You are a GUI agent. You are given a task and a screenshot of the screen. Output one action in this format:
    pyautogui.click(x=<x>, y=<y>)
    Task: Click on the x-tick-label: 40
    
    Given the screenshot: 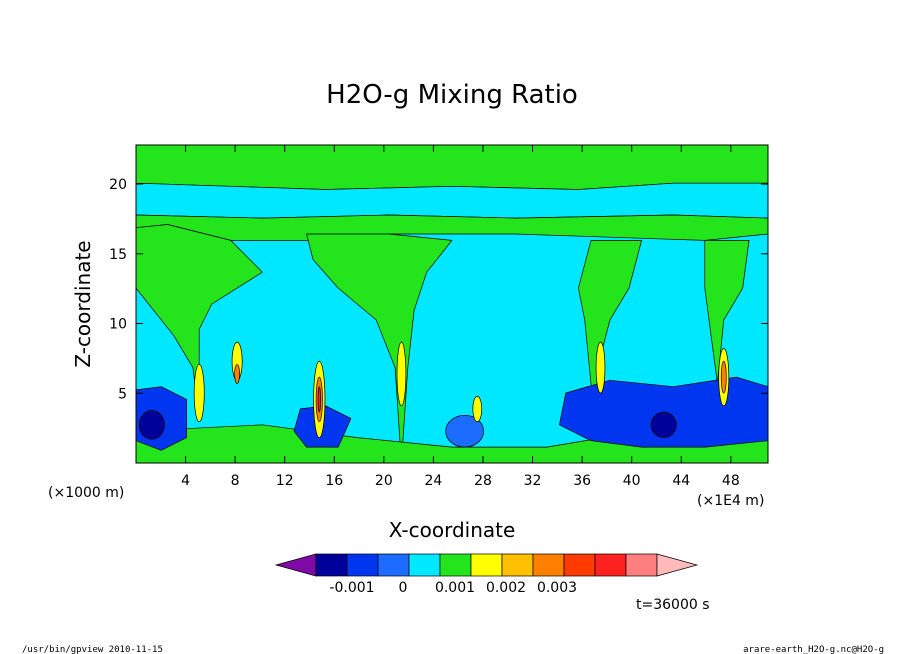 What is the action you would take?
    pyautogui.click(x=632, y=481)
    